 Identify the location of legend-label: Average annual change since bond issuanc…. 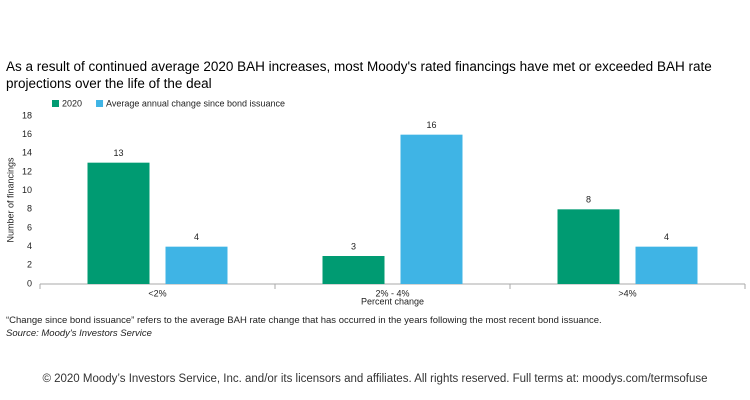
(195, 103).